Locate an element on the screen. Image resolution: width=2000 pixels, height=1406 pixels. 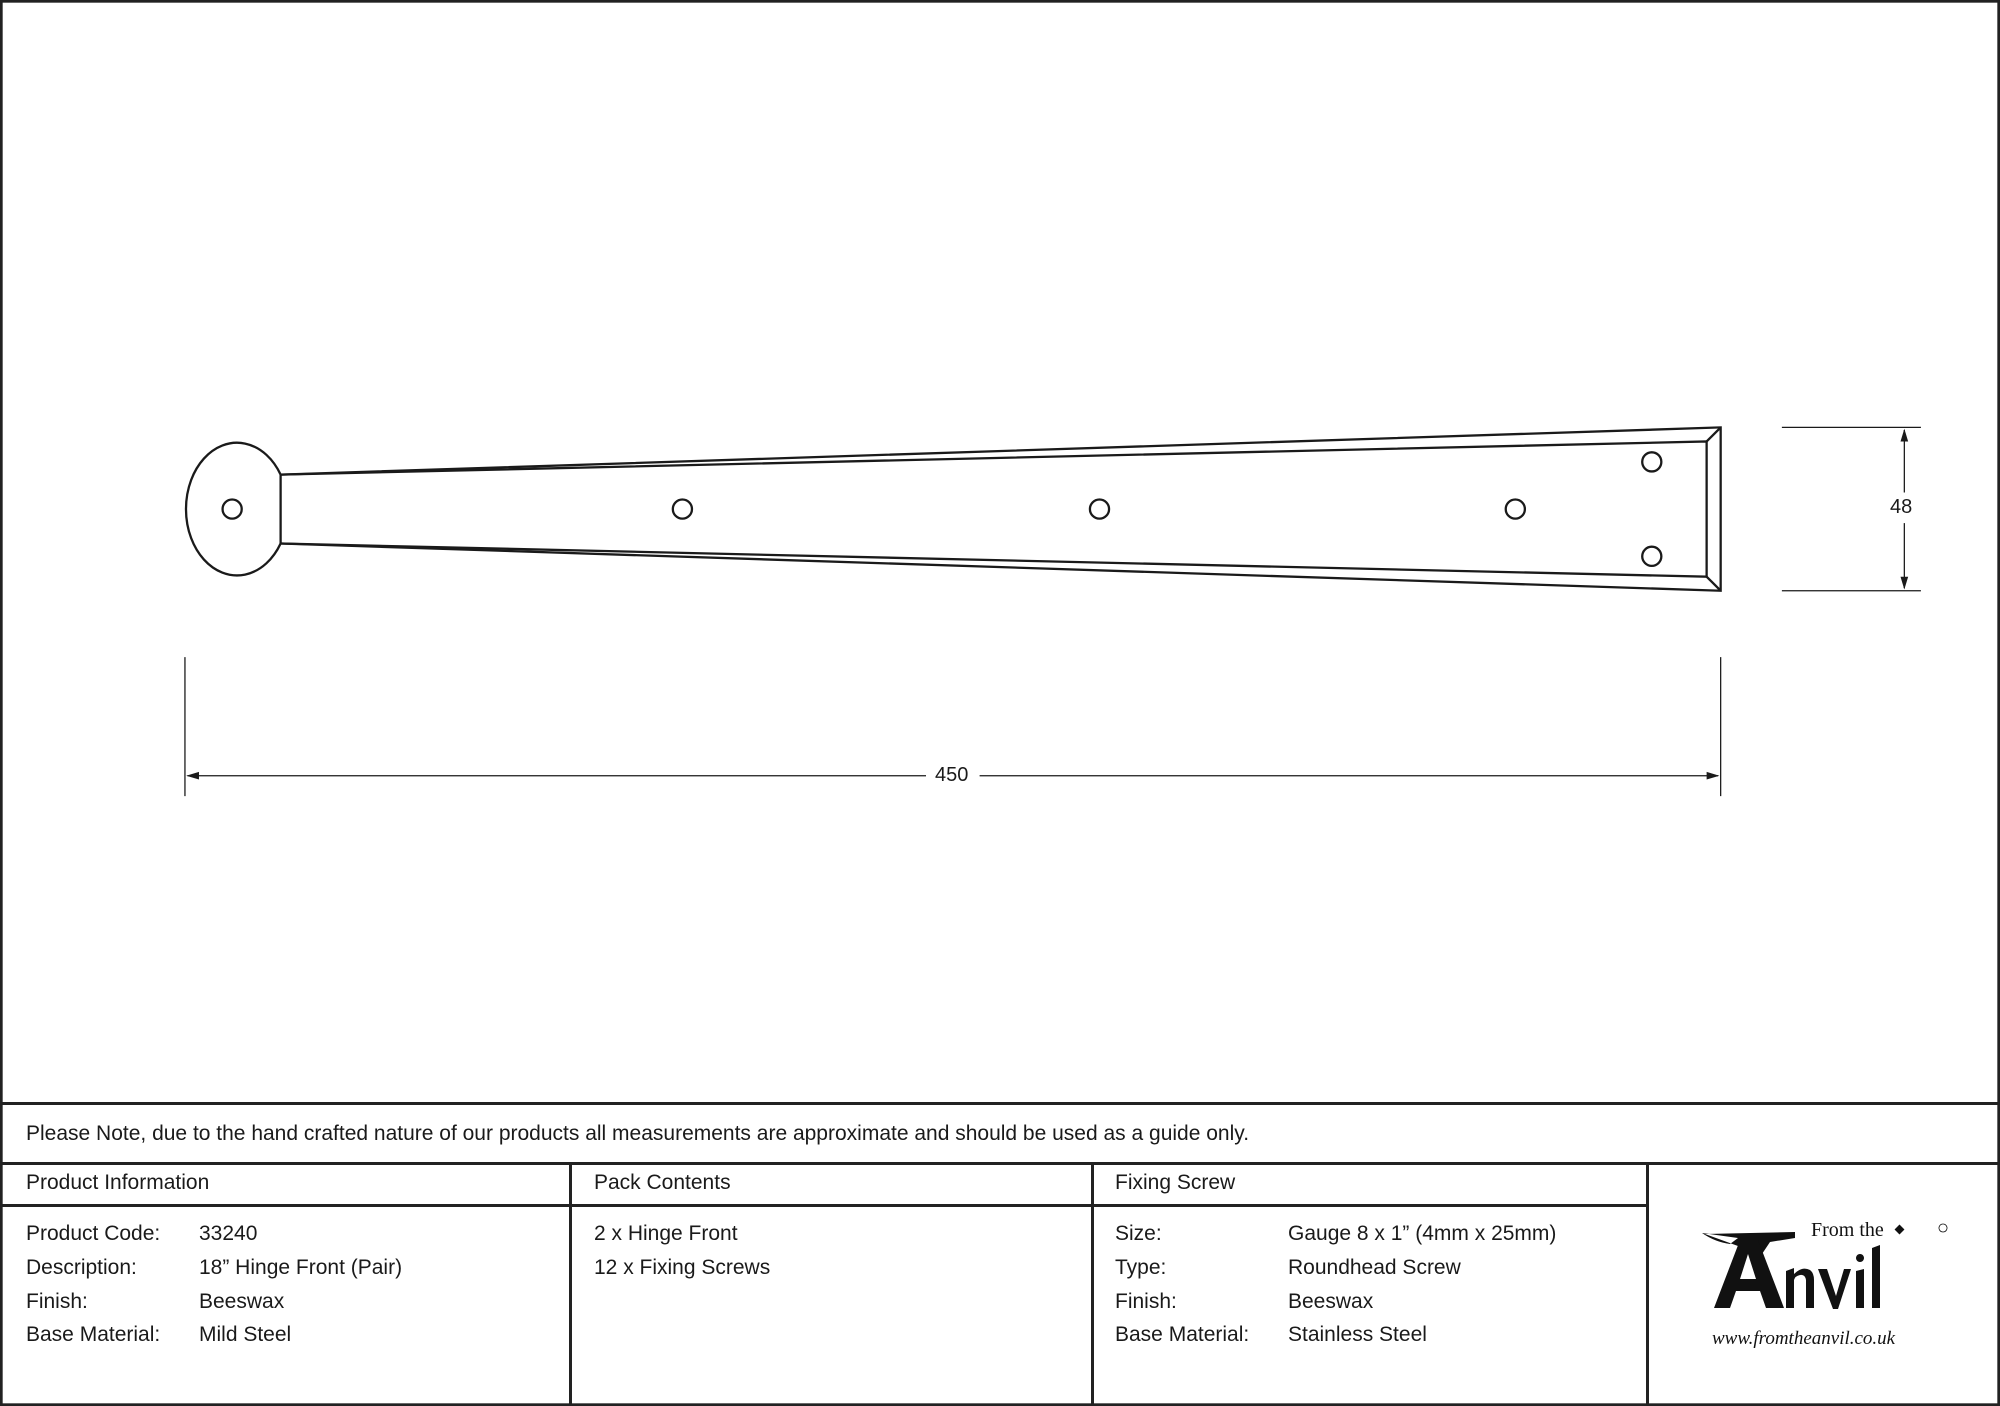
dimension-length is located at coordinates (953, 727).